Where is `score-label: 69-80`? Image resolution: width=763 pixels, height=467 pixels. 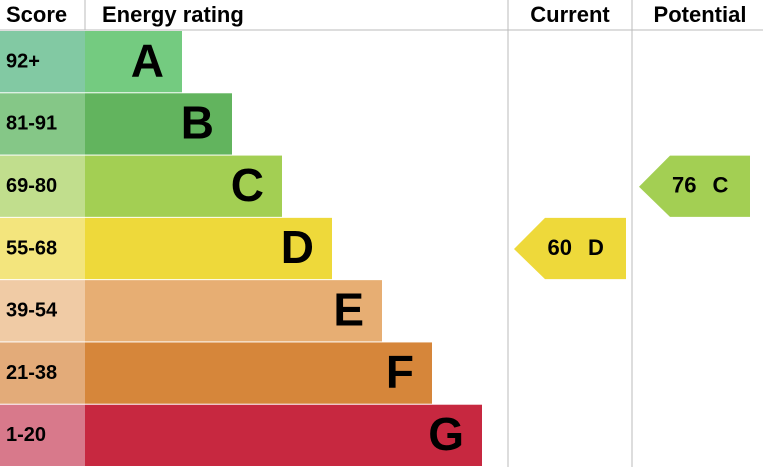
score-label: 69-80 is located at coordinates (31, 186).